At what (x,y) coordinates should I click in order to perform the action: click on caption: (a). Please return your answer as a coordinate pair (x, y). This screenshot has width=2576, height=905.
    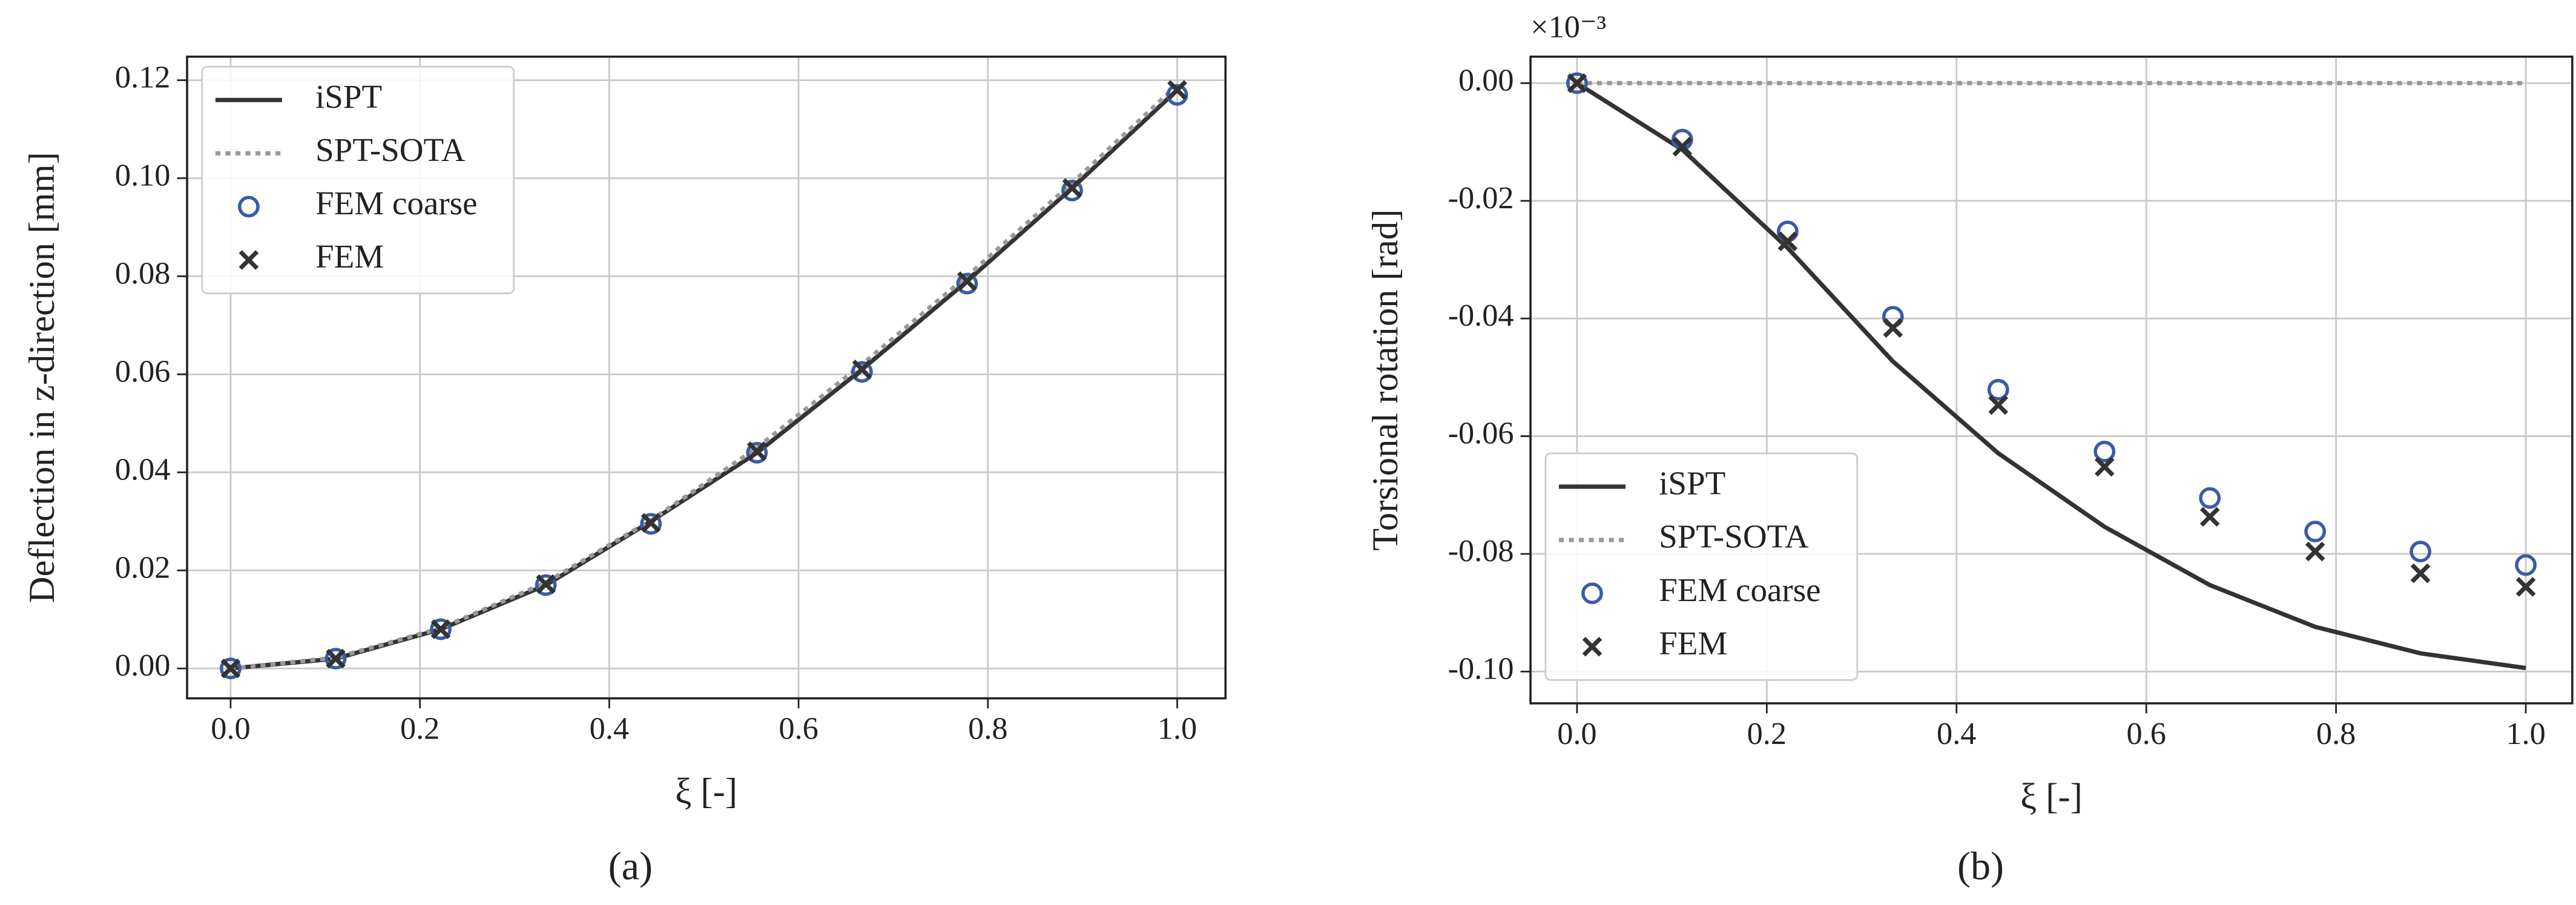
    Looking at the image, I should click on (630, 866).